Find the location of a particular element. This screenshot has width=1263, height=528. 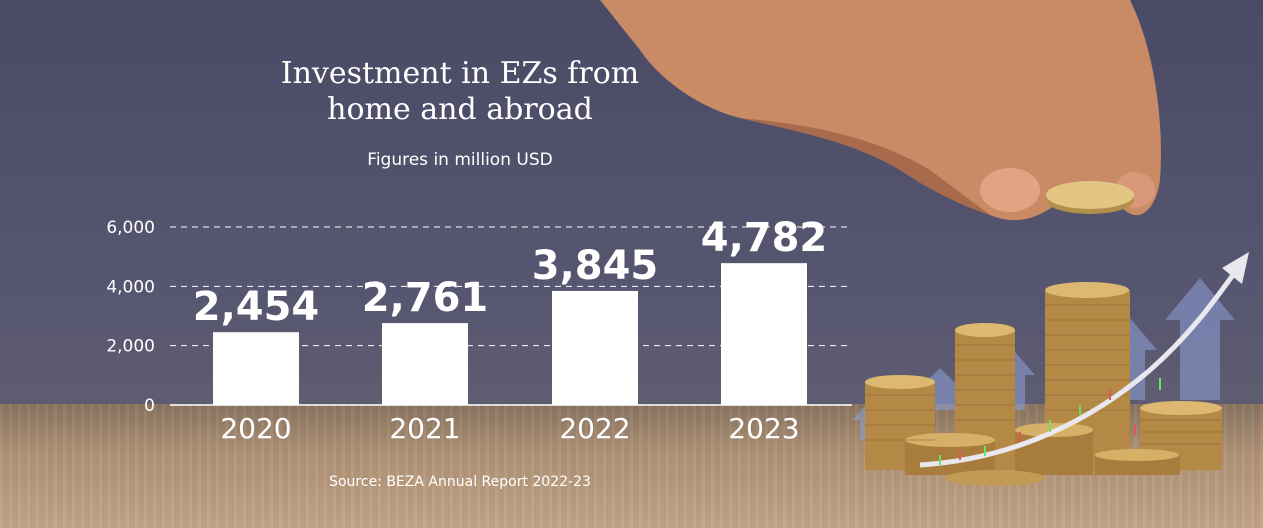

trend-arrow is located at coordinates (1084, 360).